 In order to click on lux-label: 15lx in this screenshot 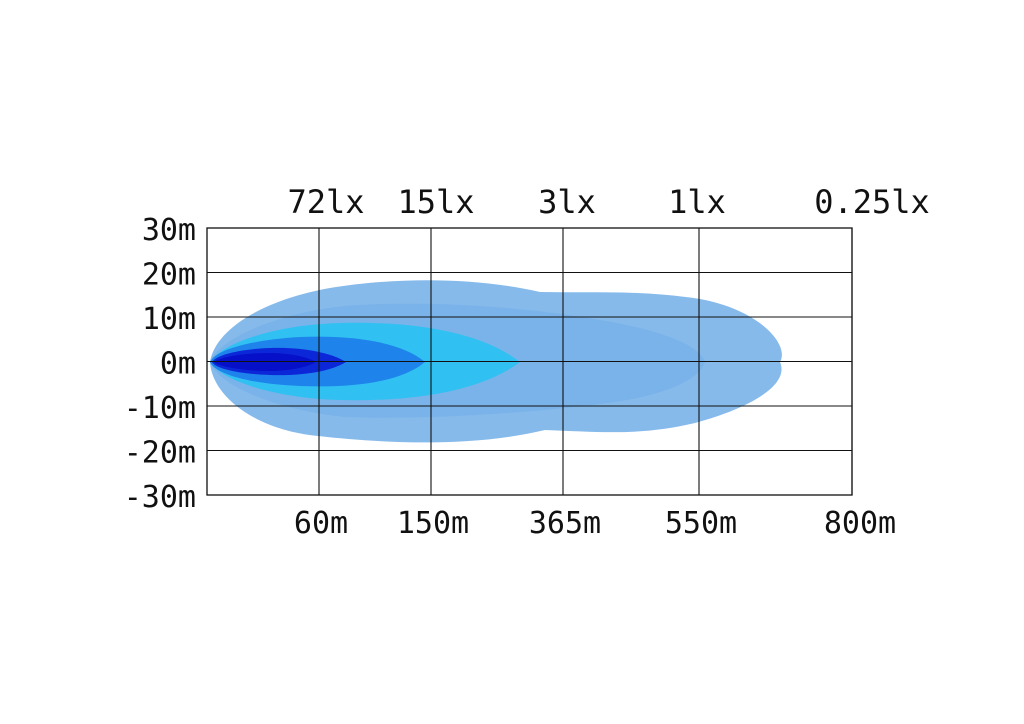, I will do `click(435, 202)`.